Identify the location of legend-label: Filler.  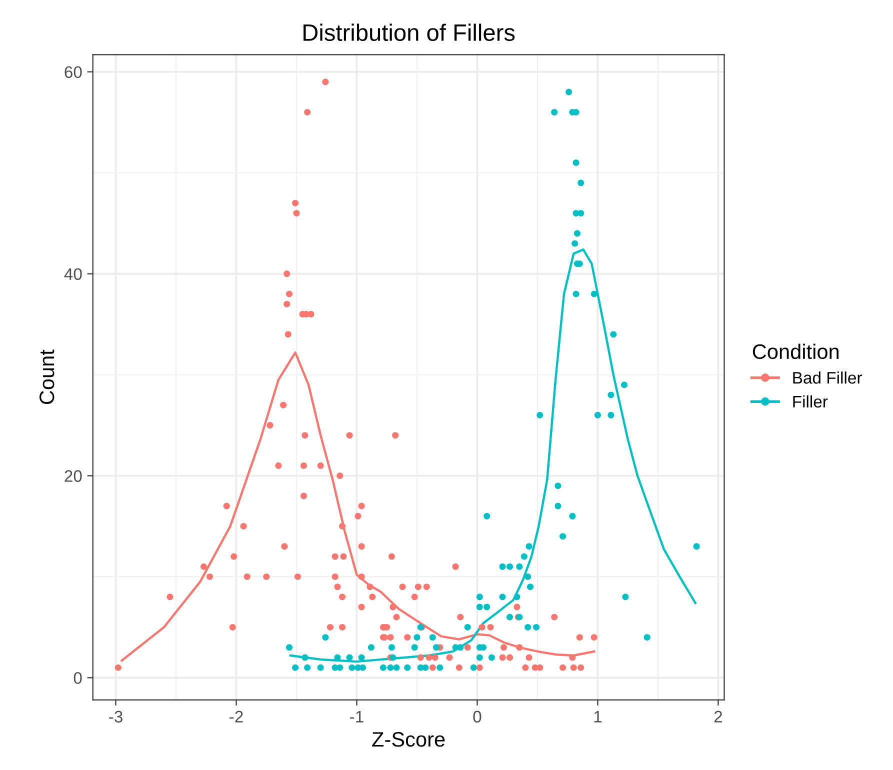
(810, 401).